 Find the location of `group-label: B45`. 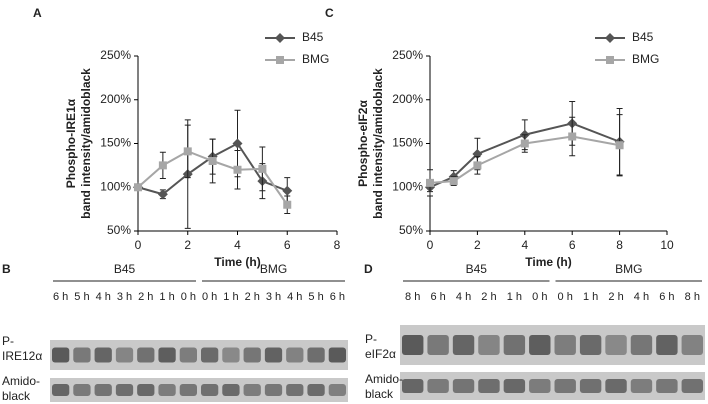

group-label: B45 is located at coordinates (477, 269).